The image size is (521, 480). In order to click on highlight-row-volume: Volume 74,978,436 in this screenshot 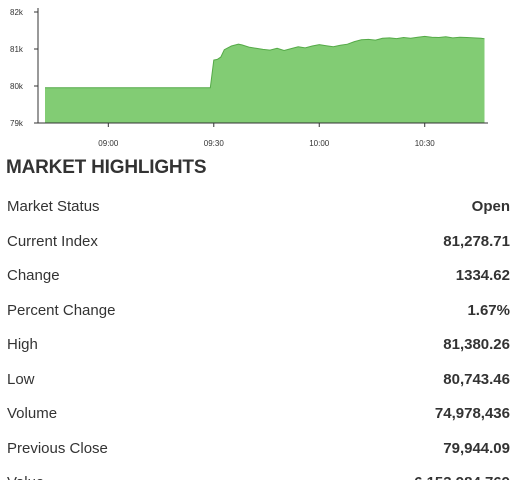, I will do `click(260, 414)`.